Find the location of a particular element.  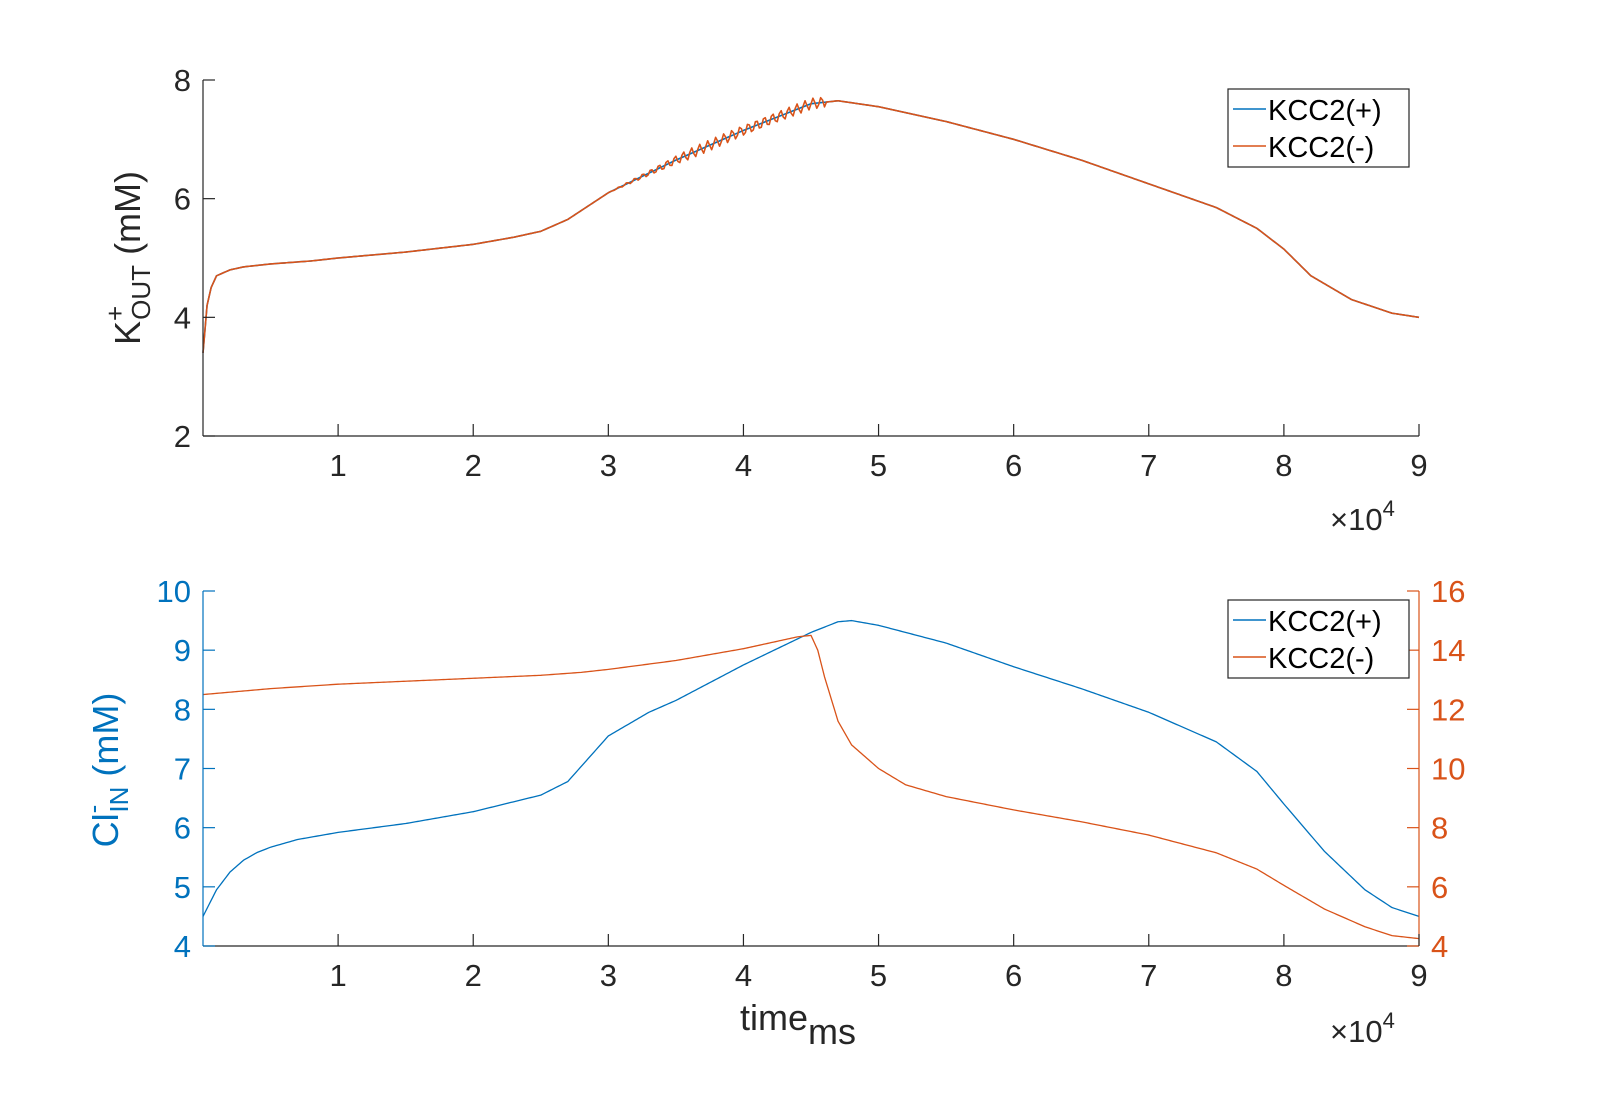

bottom-legend: KCC2(+) KCC2(-) is located at coordinates (1318, 639).